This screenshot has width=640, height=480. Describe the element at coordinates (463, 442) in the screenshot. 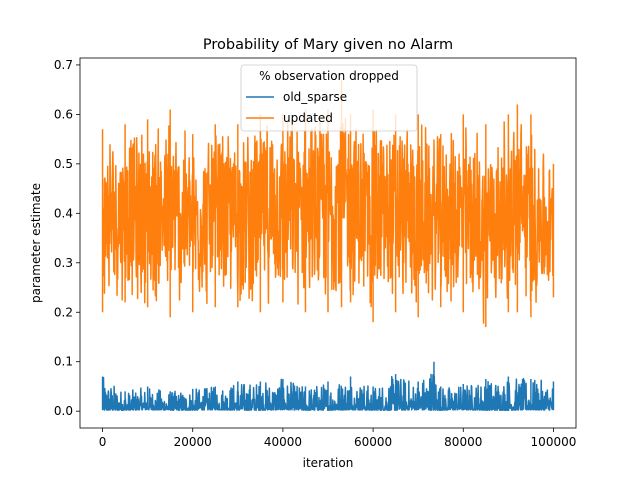

I see `x-tick-label: 80000` at that location.